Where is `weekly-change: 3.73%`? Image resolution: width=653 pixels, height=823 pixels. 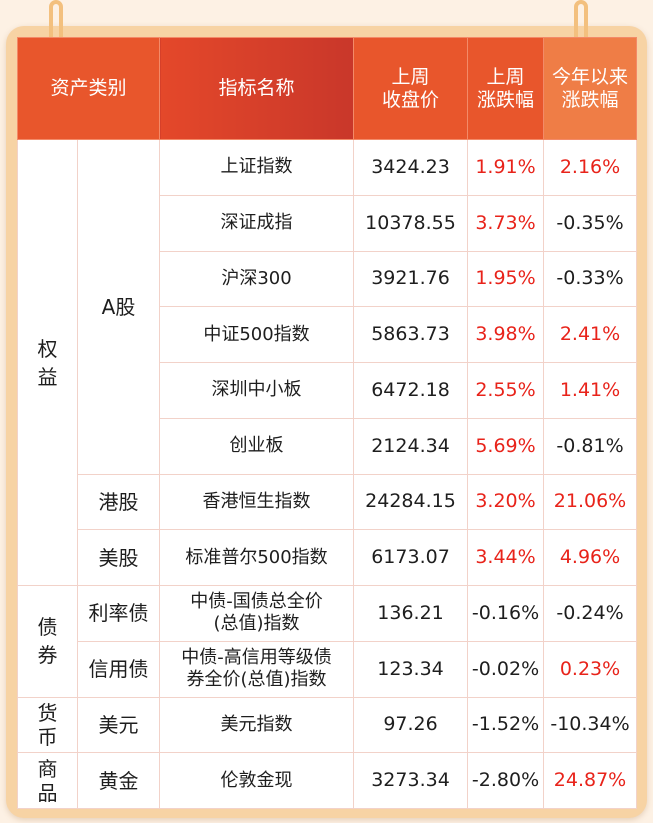 weekly-change: 3.73% is located at coordinates (506, 223).